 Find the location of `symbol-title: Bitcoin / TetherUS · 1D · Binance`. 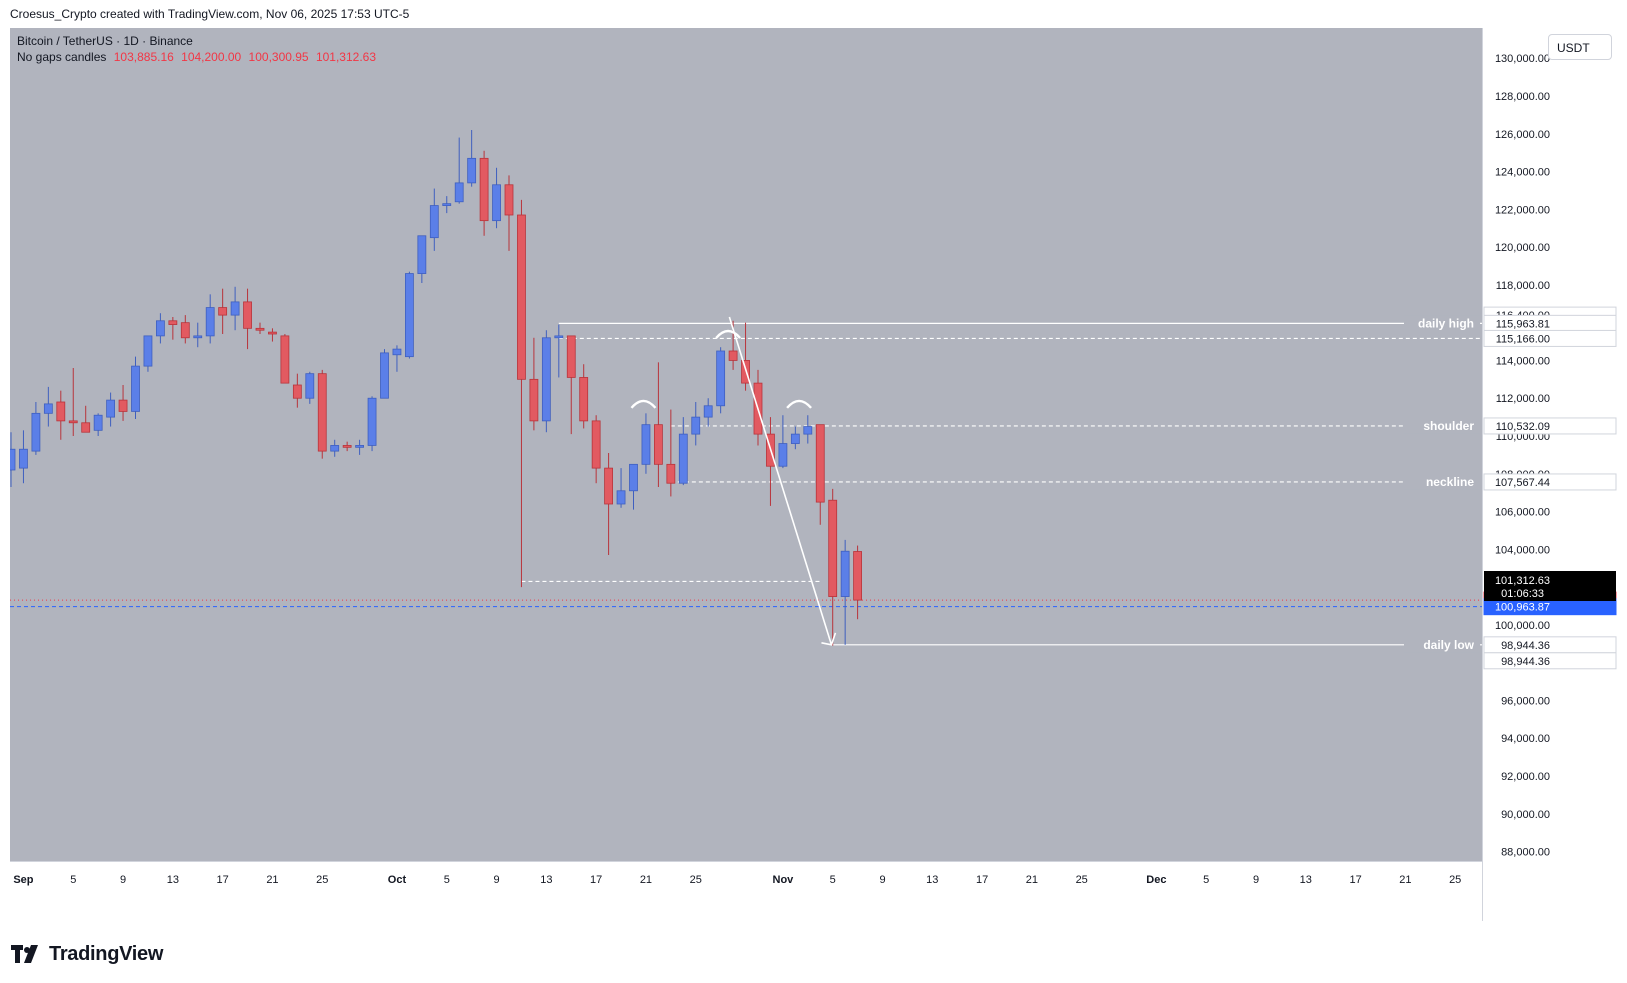

symbol-title: Bitcoin / TetherUS · 1D · Binance is located at coordinates (105, 41).